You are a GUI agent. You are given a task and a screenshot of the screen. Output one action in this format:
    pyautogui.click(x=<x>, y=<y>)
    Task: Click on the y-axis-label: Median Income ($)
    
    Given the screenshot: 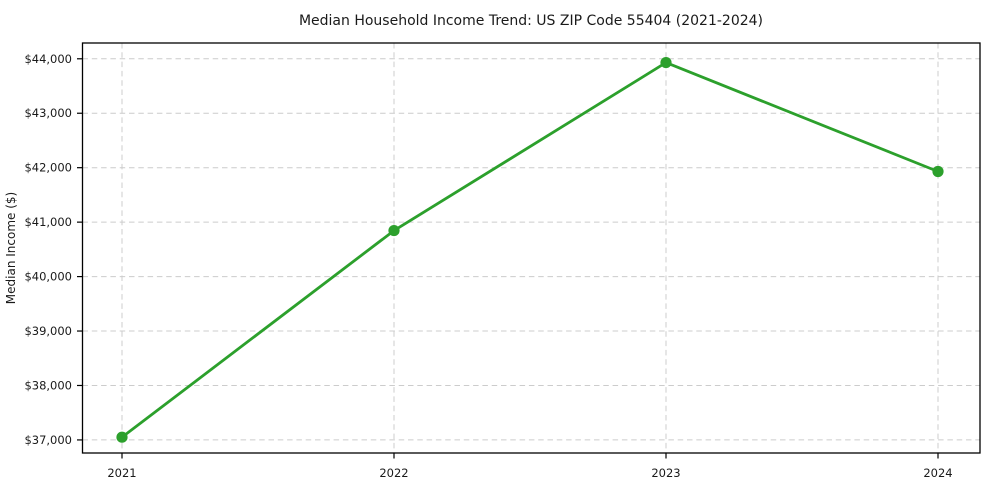 What is the action you would take?
    pyautogui.click(x=11, y=248)
    